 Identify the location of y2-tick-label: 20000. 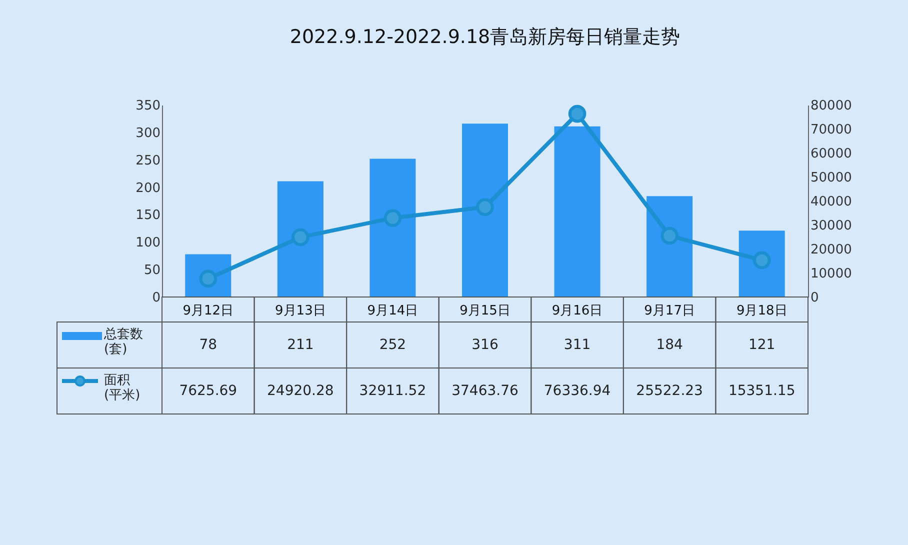
(831, 250).